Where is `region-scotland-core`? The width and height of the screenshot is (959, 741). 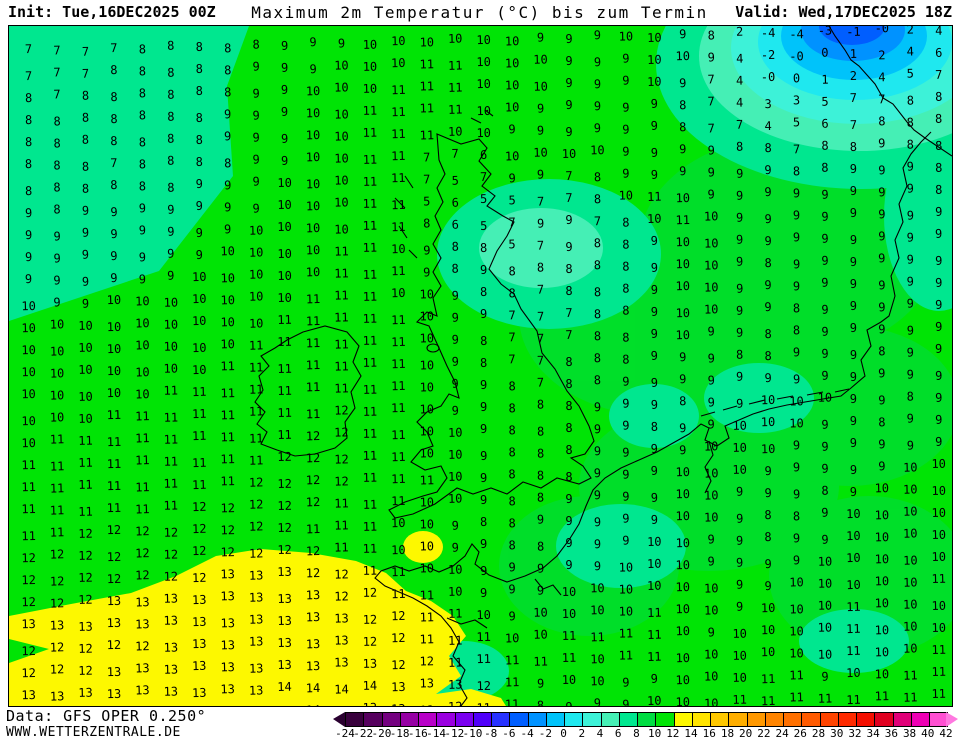
region-scotland-core is located at coordinates (541, 248).